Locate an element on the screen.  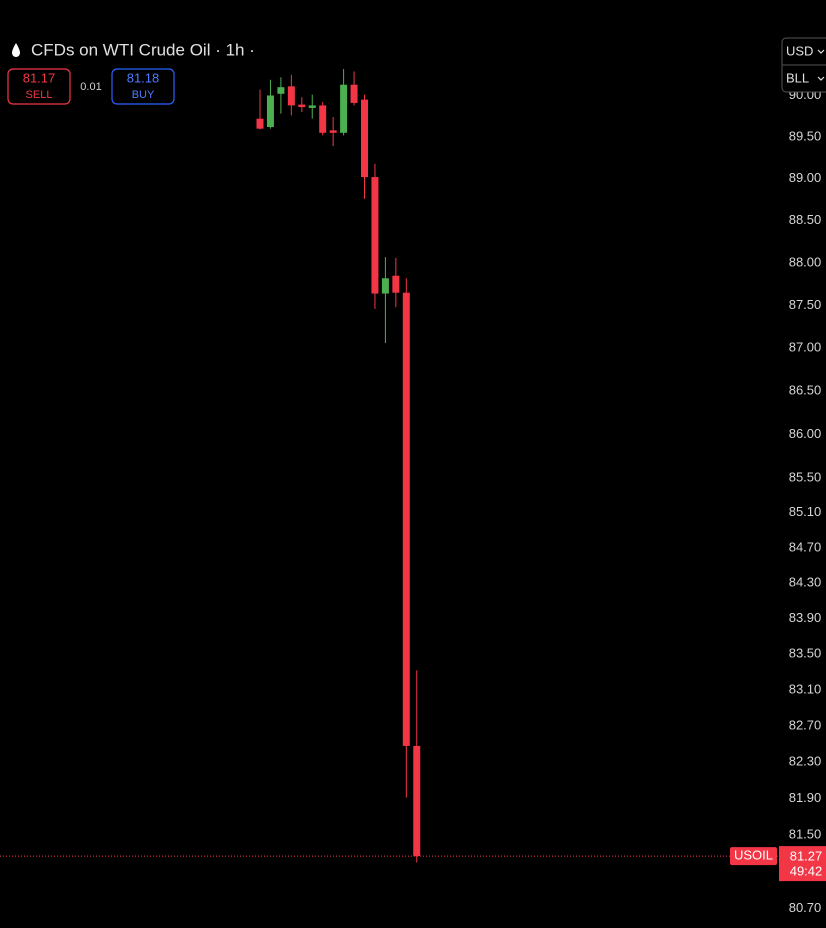
buy-price: 81.18 is located at coordinates (143, 77).